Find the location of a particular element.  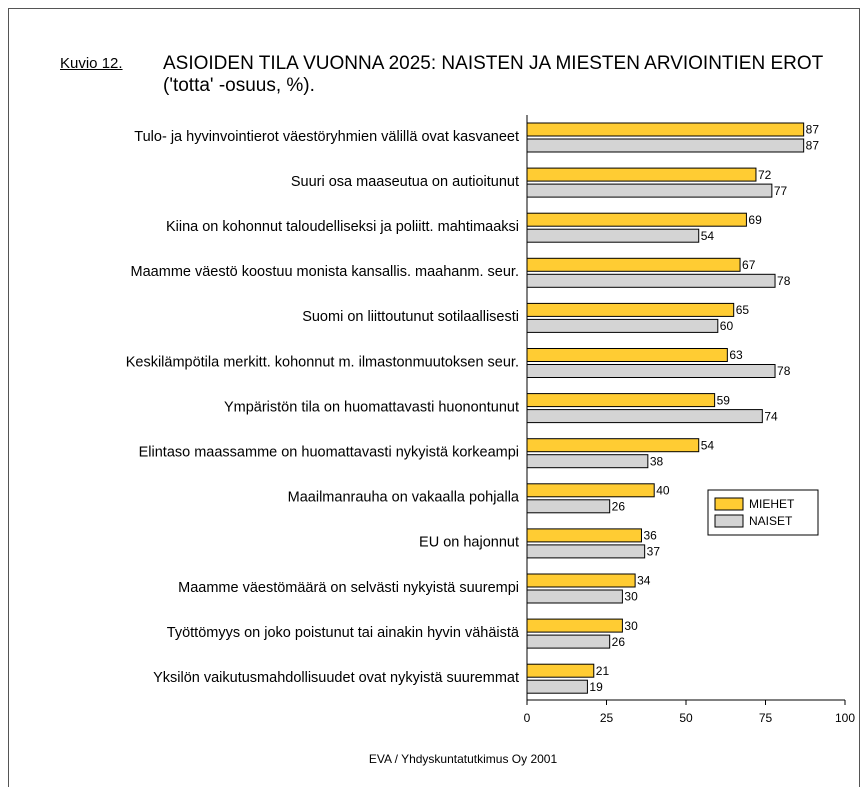

value-label: 65 is located at coordinates (743, 310).